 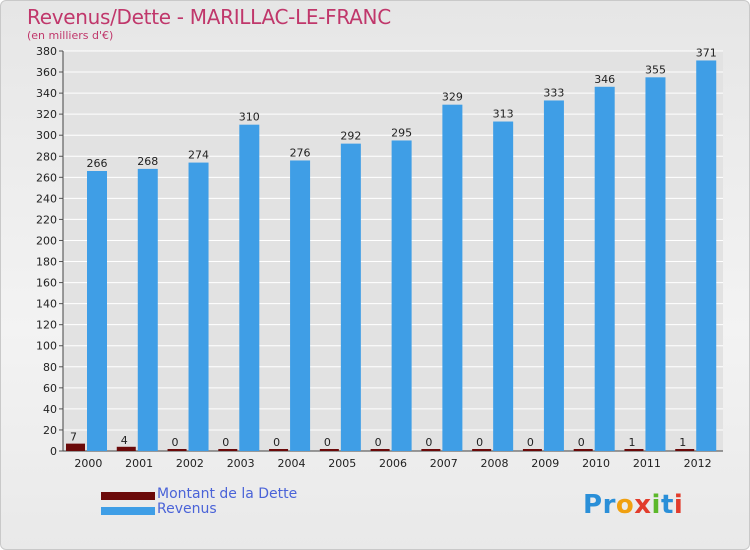 I want to click on x-tick-label: 2006, so click(x=393, y=463).